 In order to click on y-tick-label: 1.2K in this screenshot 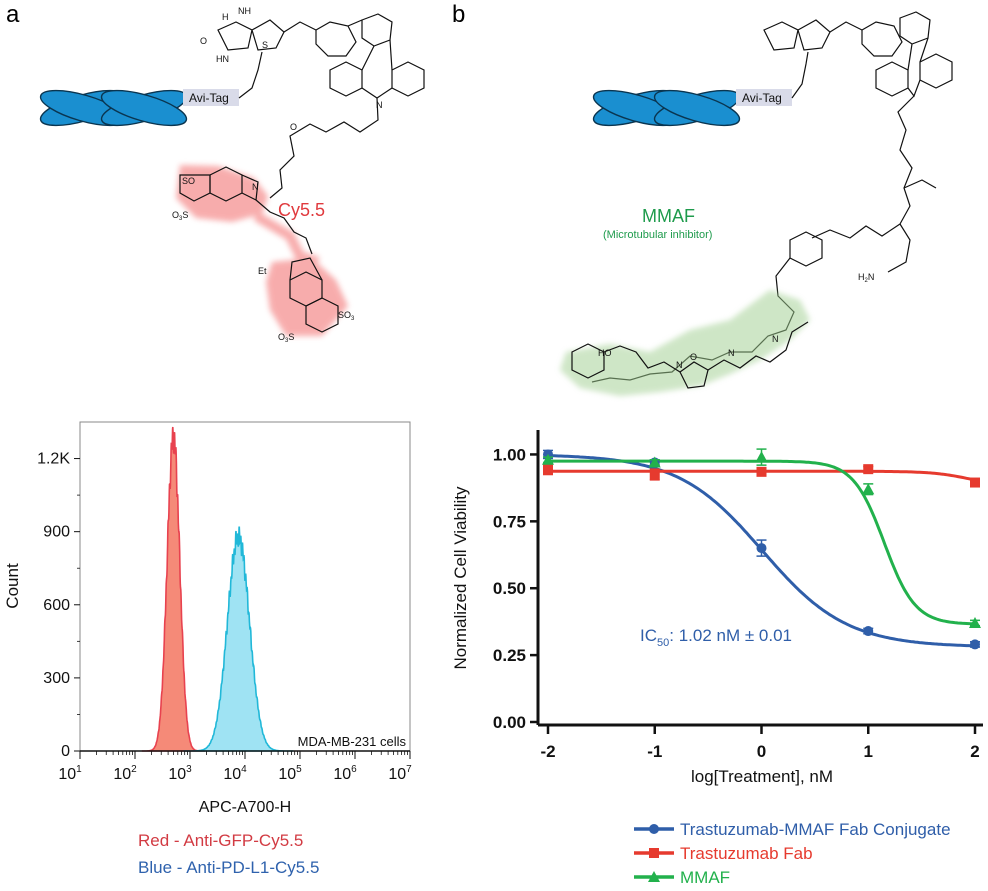, I will do `click(53, 459)`.